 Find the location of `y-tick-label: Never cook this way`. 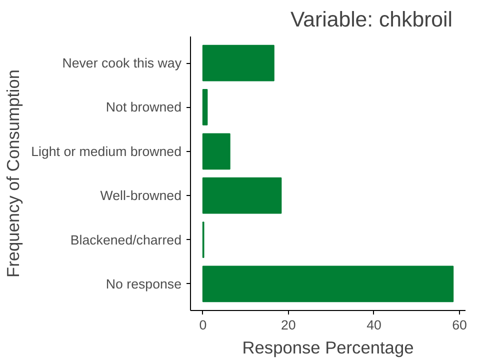

y-tick-label: Never cook this way is located at coordinates (122, 63).